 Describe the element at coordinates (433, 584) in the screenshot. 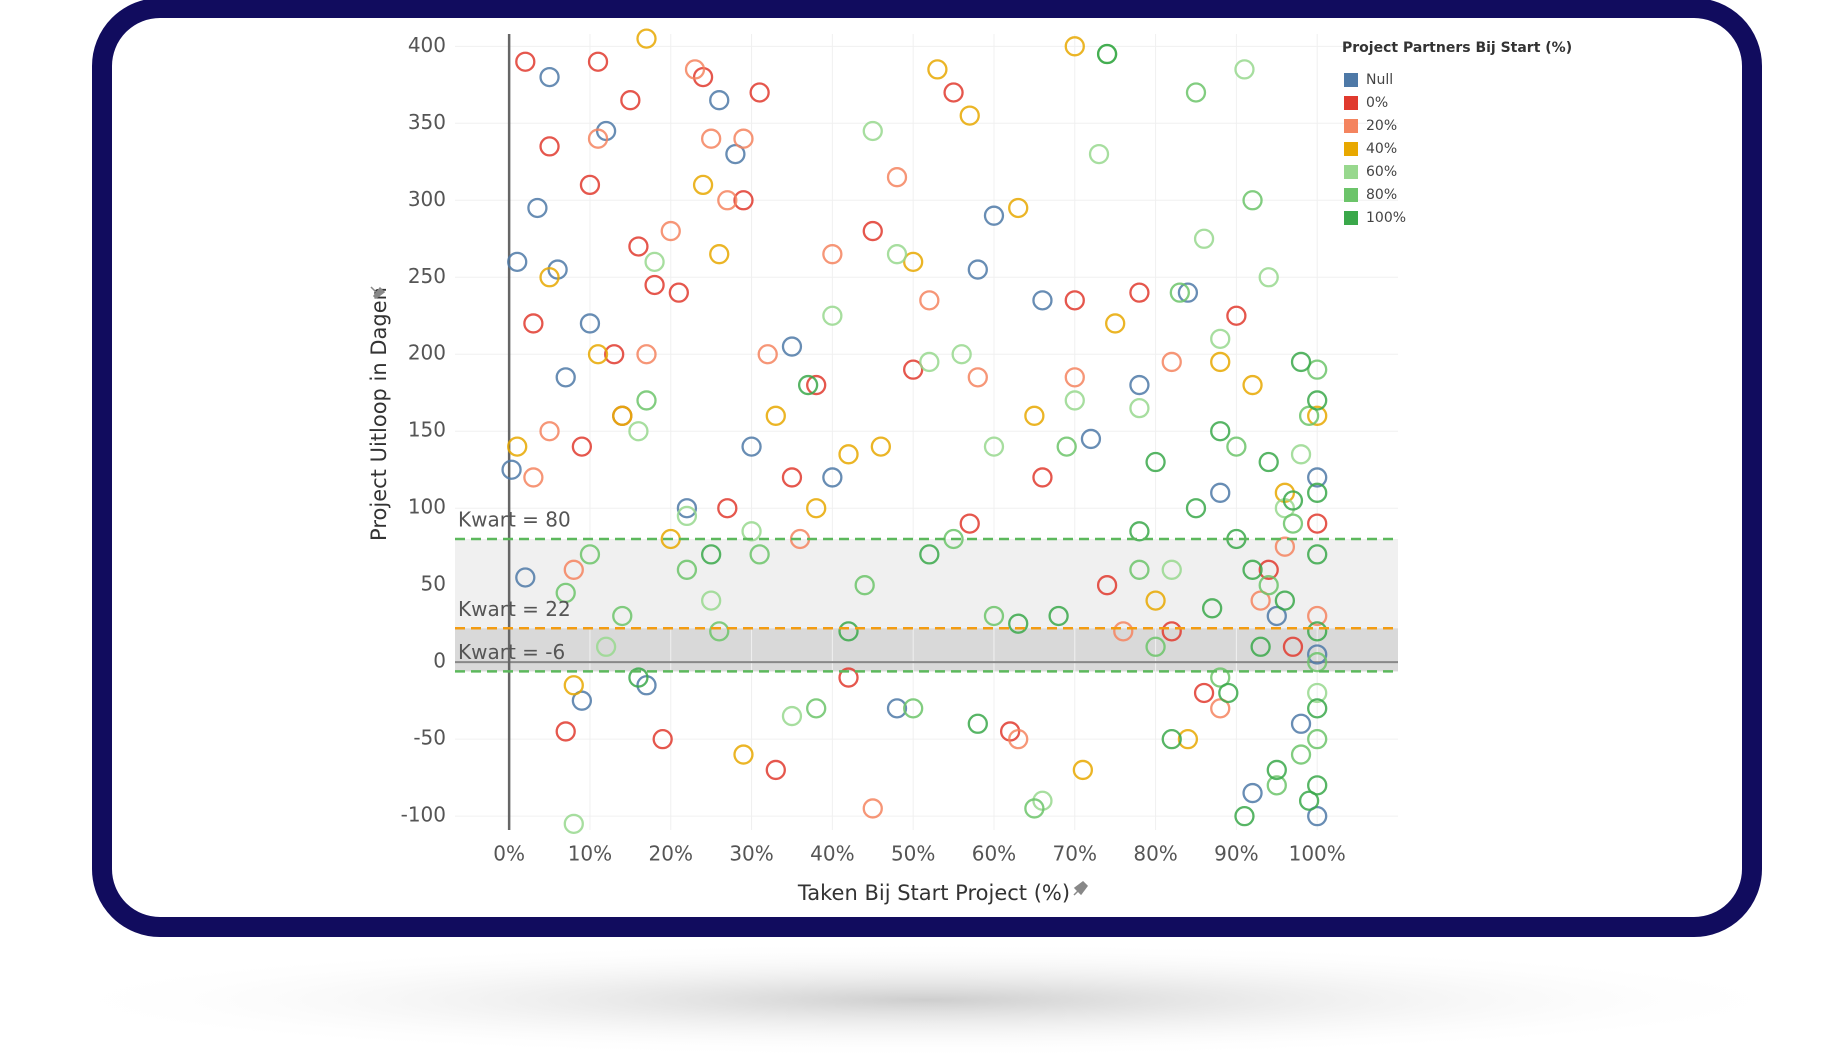

I see `y-tick-label: 50` at that location.